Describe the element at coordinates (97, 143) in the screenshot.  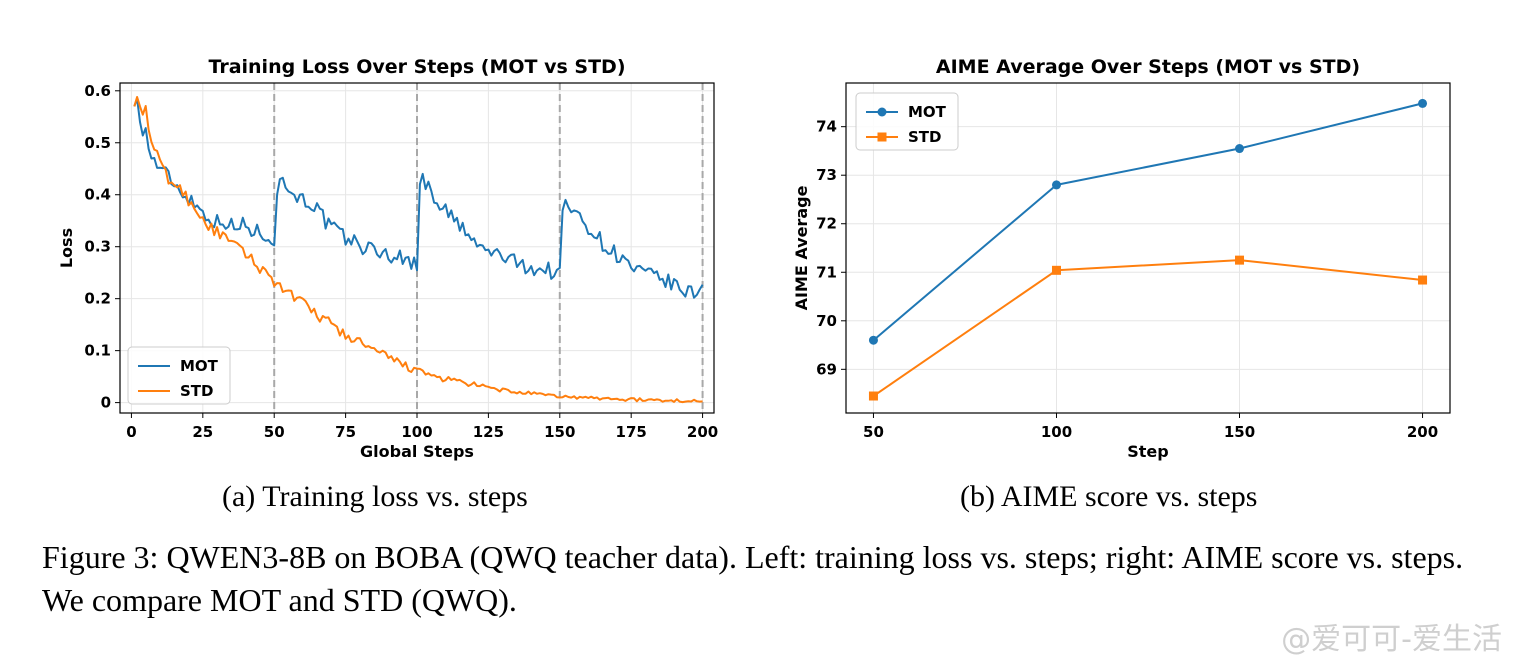
I see `y-tick-label: 0.5` at that location.